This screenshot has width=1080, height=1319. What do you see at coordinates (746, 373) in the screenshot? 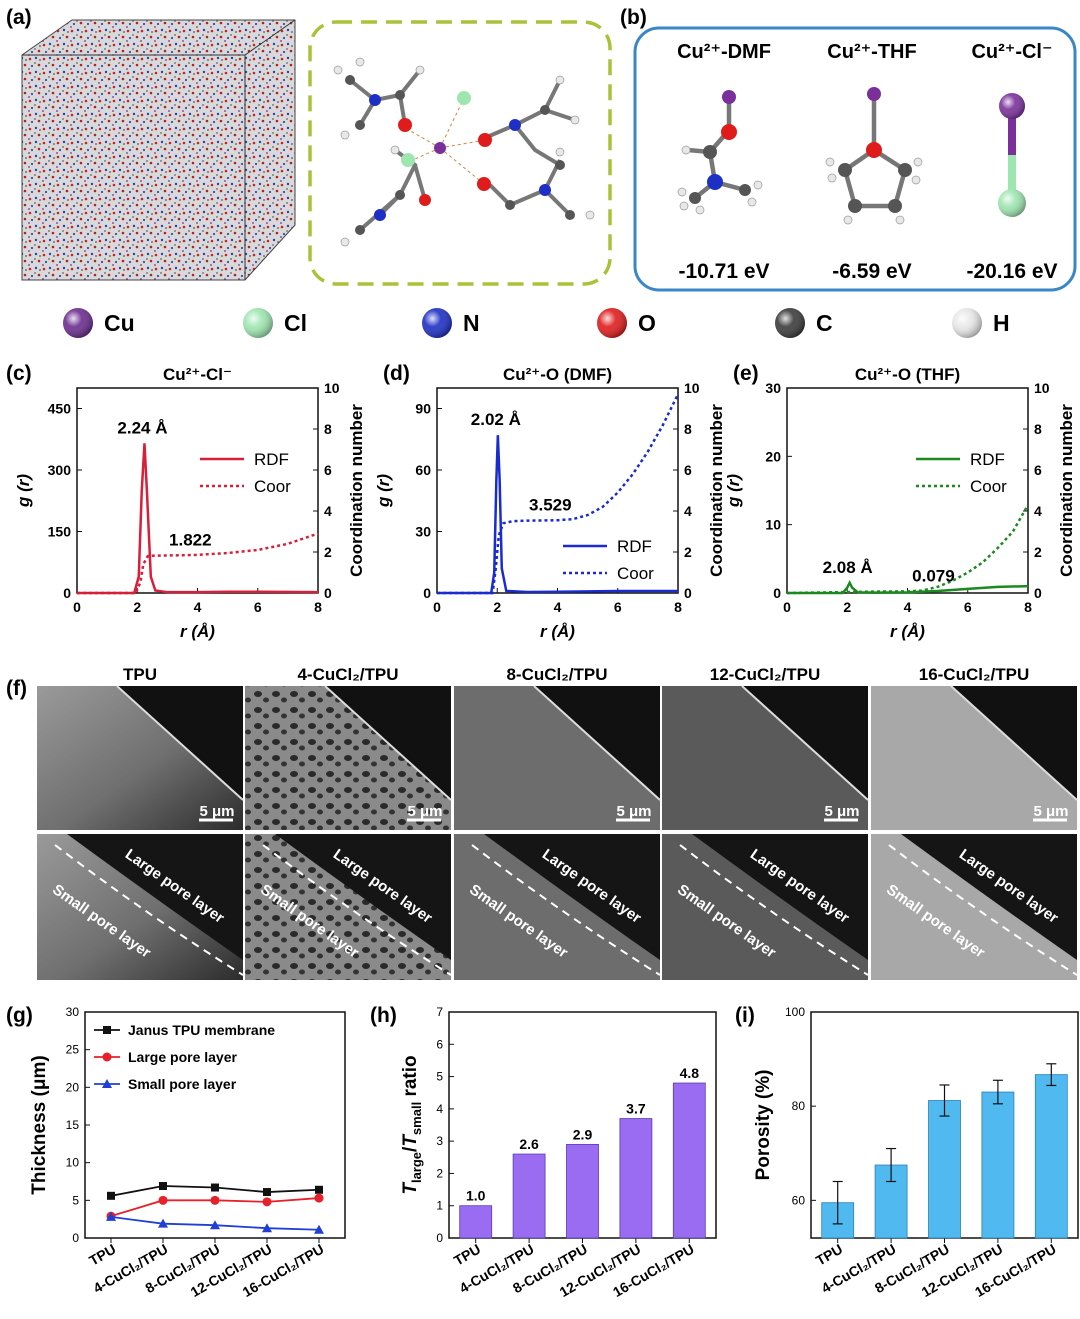
I see `panel-label-e: (e)` at bounding box center [746, 373].